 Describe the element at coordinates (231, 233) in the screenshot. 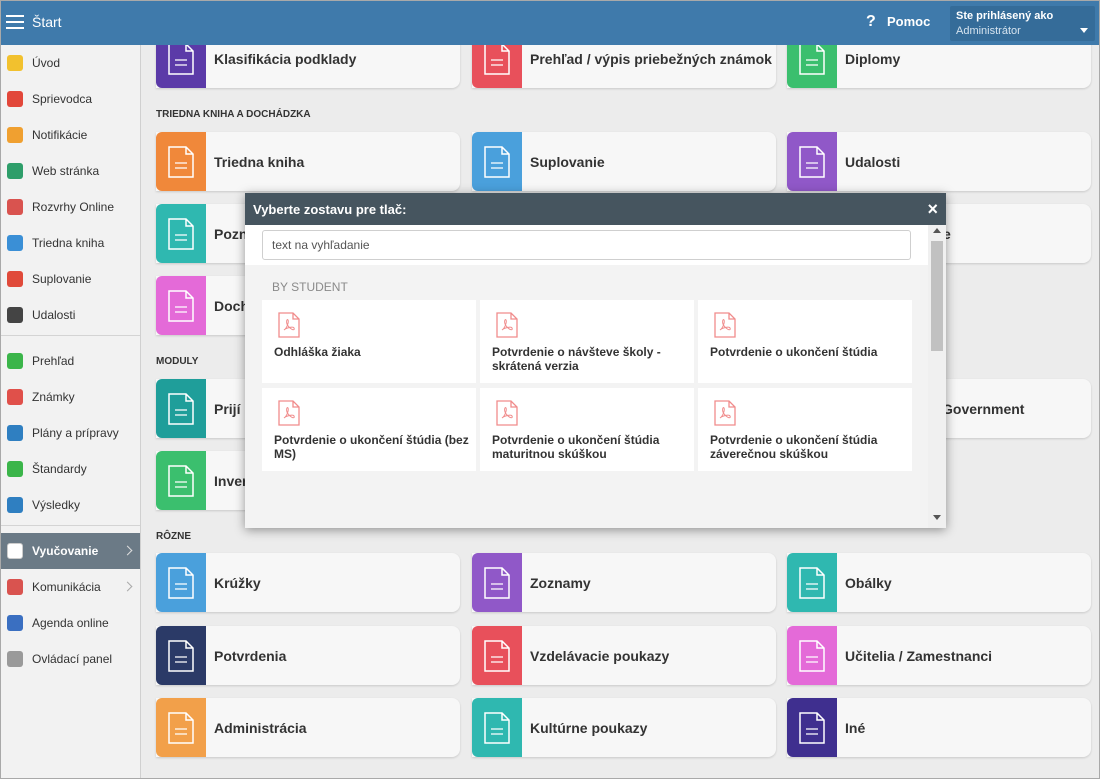

I see `module-label: Pozn` at that location.